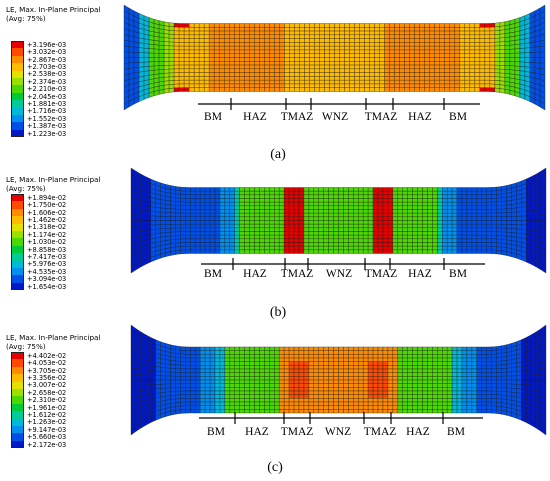 This screenshot has height=481, width=550. I want to click on legend-color-swatch, so click(17, 393).